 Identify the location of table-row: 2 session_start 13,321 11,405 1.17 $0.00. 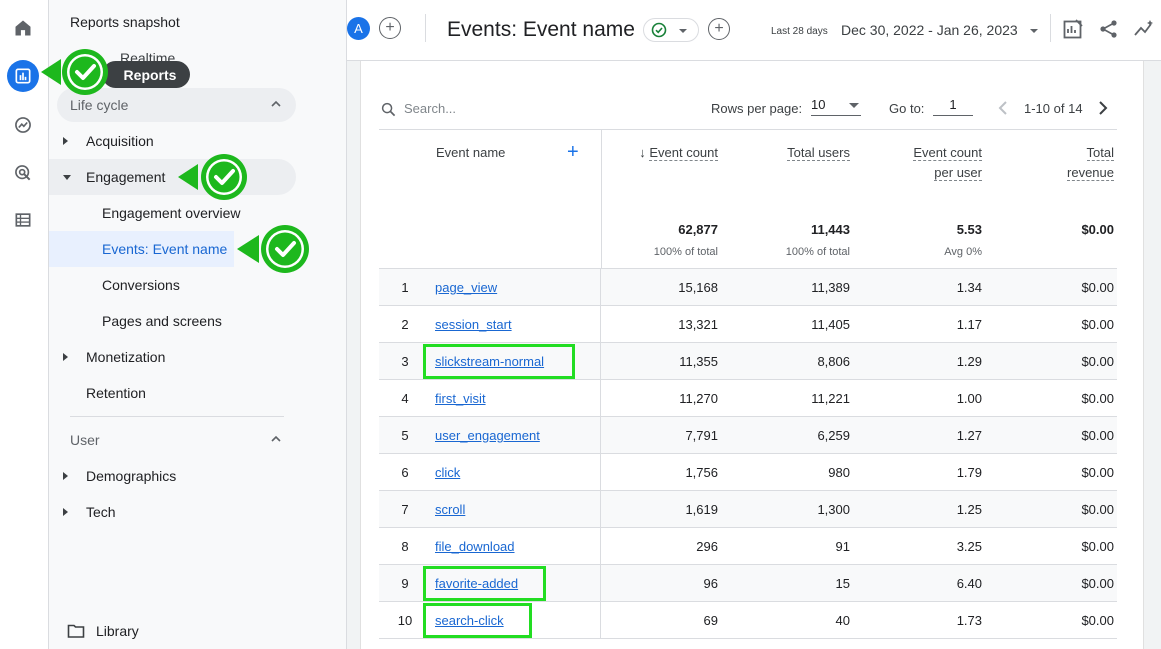
(748, 324).